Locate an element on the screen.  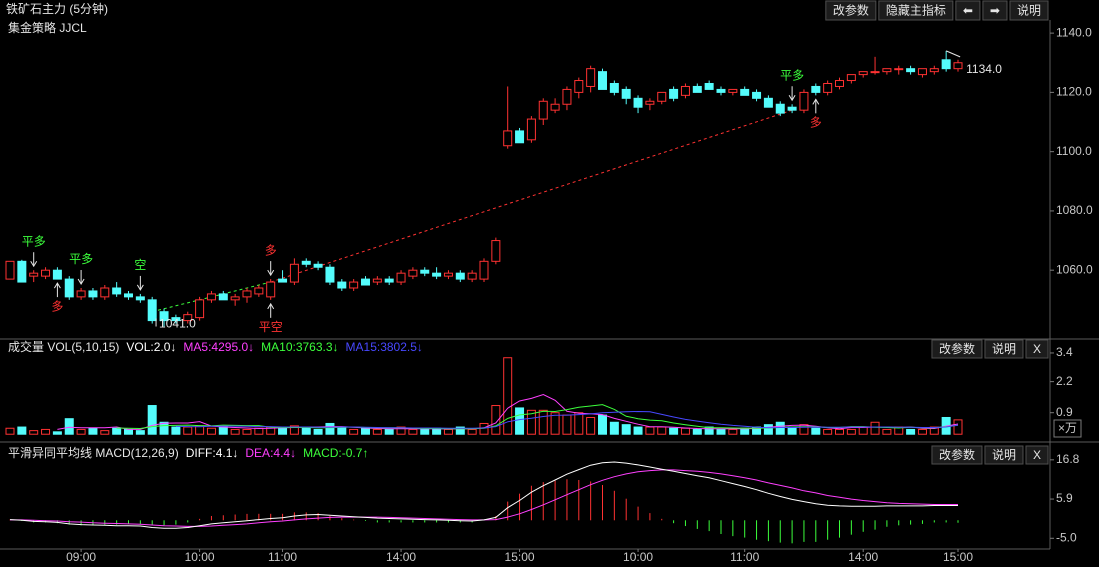
button-label: 隐藏主指标 is located at coordinates (916, 10).